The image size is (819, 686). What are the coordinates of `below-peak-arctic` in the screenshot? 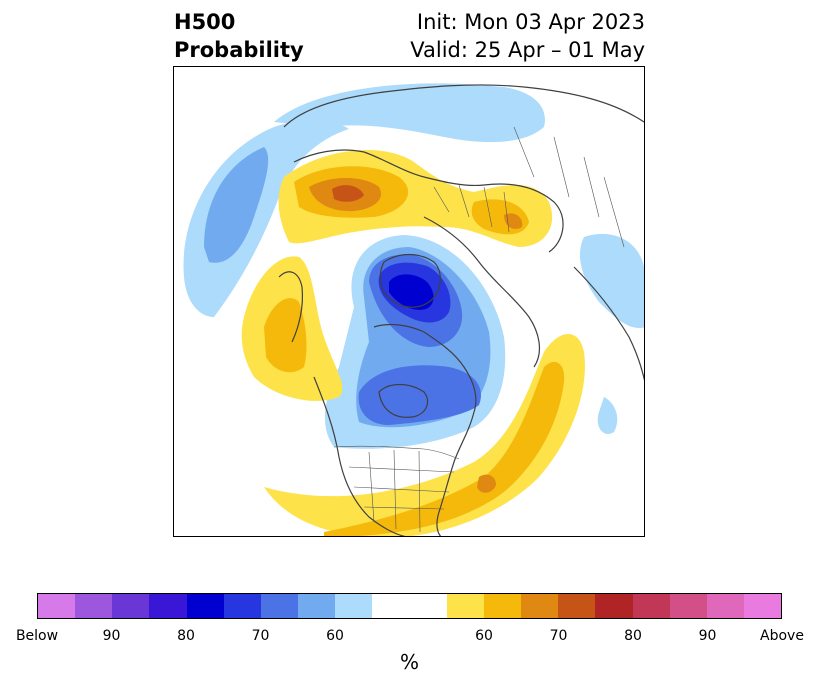 It's located at (411, 292).